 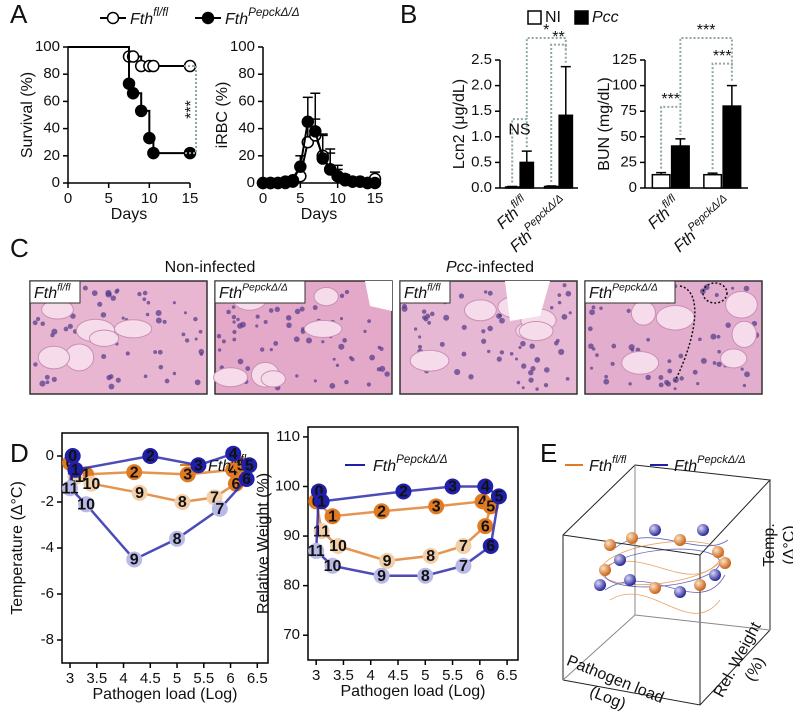 What do you see at coordinates (546, 30) in the screenshot?
I see `significance-label: *` at bounding box center [546, 30].